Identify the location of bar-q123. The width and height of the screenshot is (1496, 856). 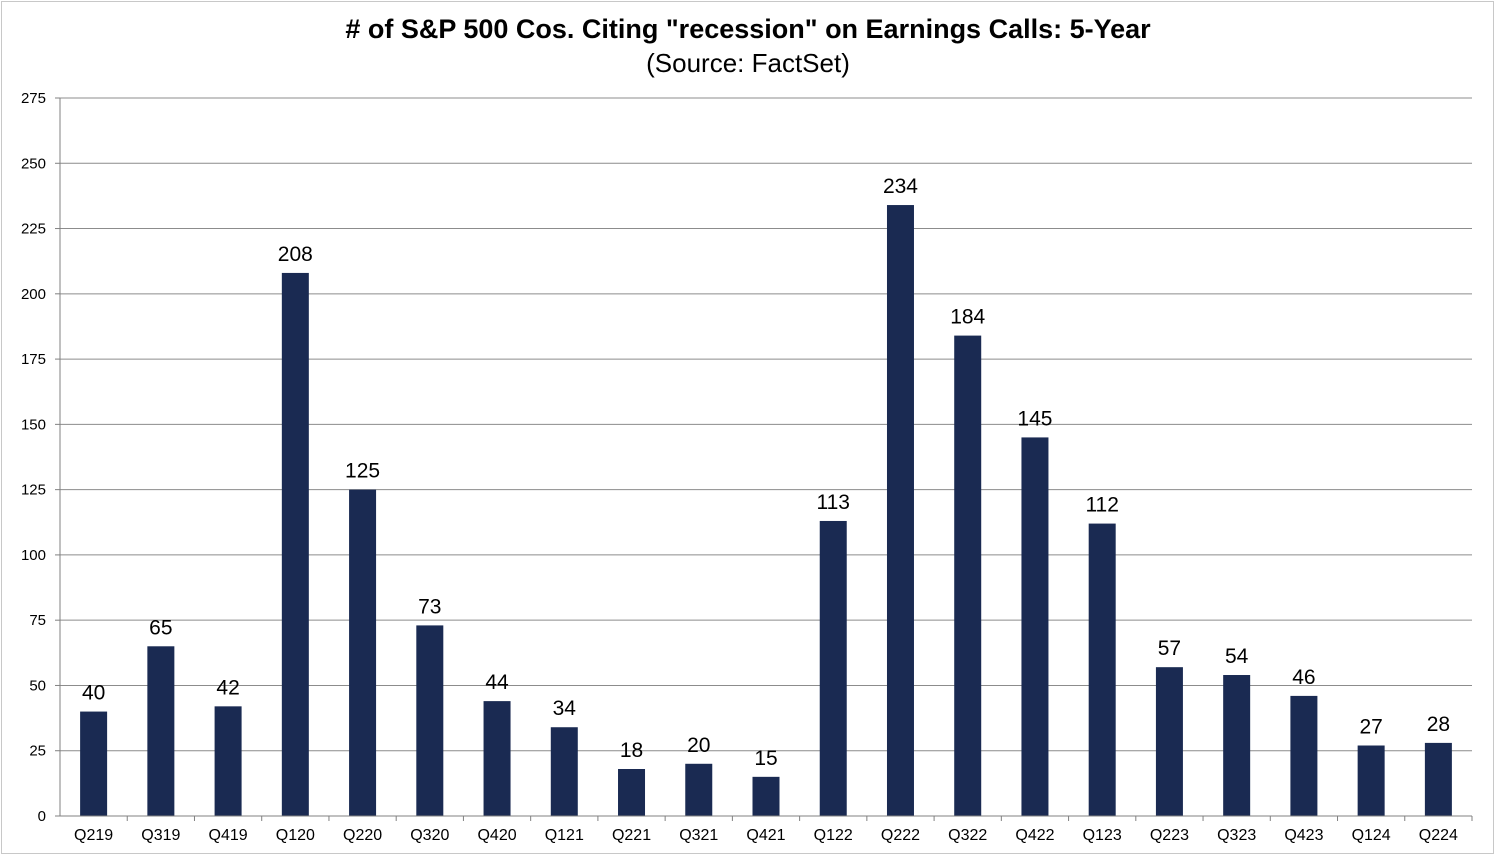
(1102, 669).